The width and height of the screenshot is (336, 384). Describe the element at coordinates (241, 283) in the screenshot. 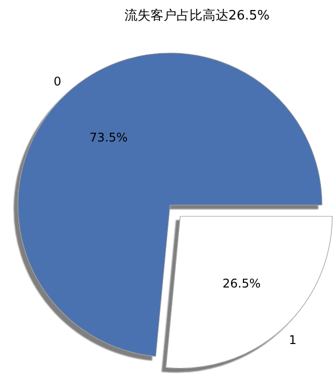

I see `data-label: 26.5%` at that location.